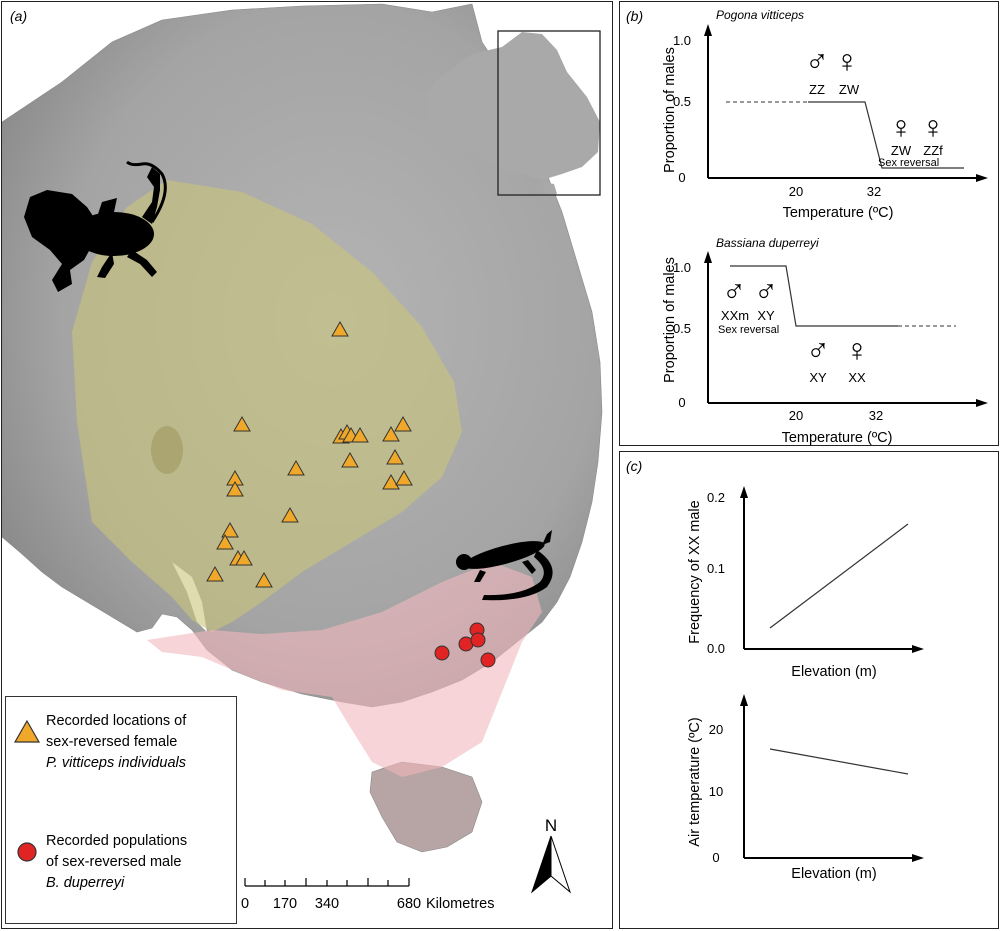  I want to click on tasmania-shape, so click(426, 807).